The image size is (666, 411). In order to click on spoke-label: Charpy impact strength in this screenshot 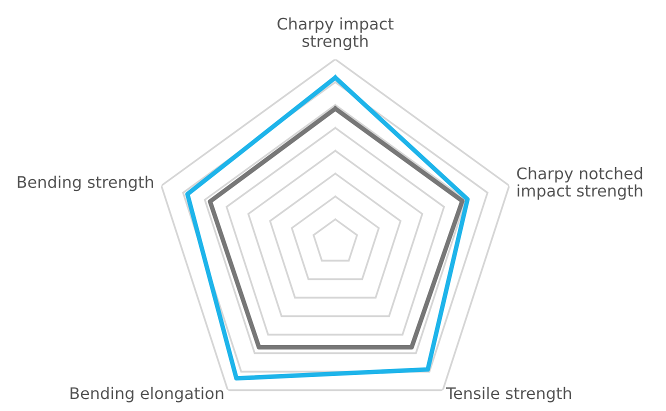, I will do `click(336, 33)`.